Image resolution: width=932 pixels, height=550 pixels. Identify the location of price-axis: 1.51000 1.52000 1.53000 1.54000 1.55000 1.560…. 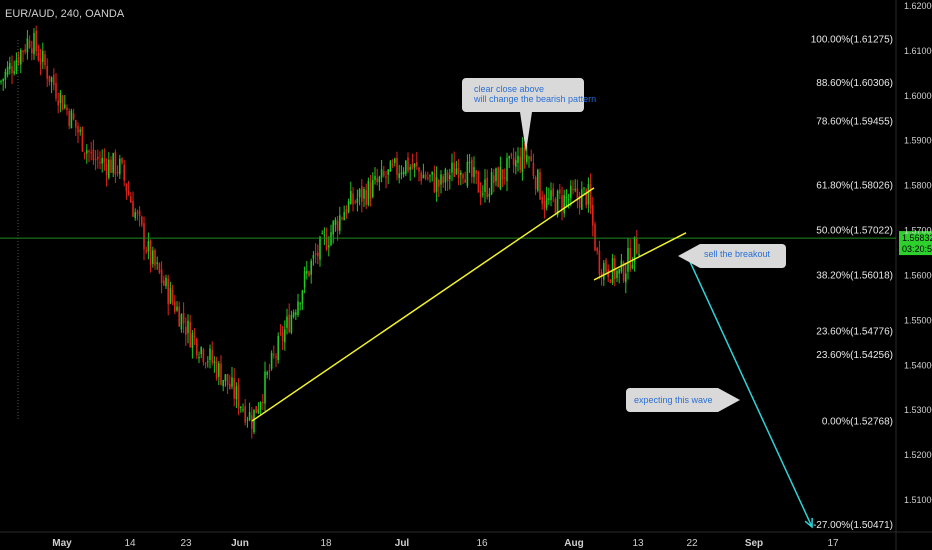
(918, 253).